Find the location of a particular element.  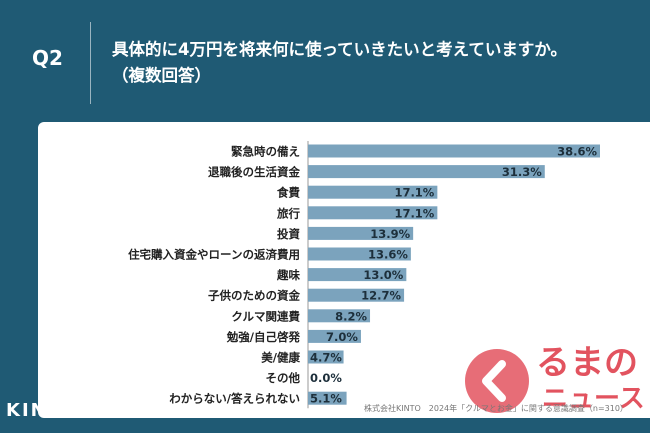

category-label: 緊急時の備え is located at coordinates (265, 152).